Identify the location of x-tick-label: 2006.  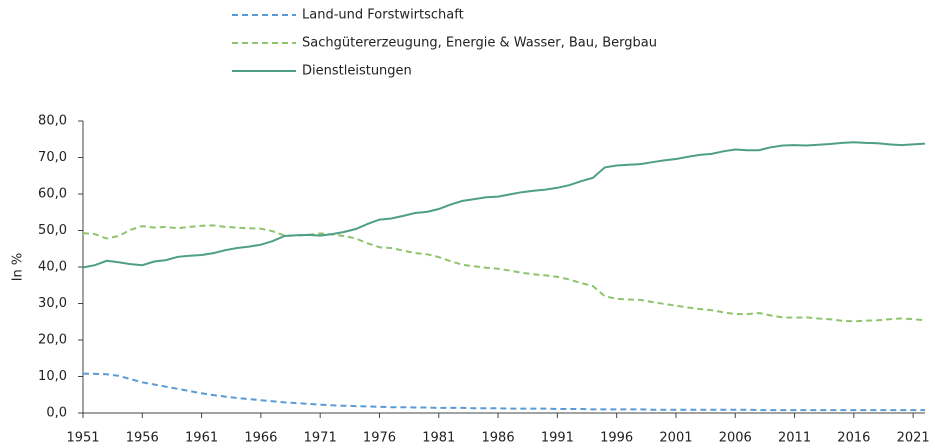
(735, 438).